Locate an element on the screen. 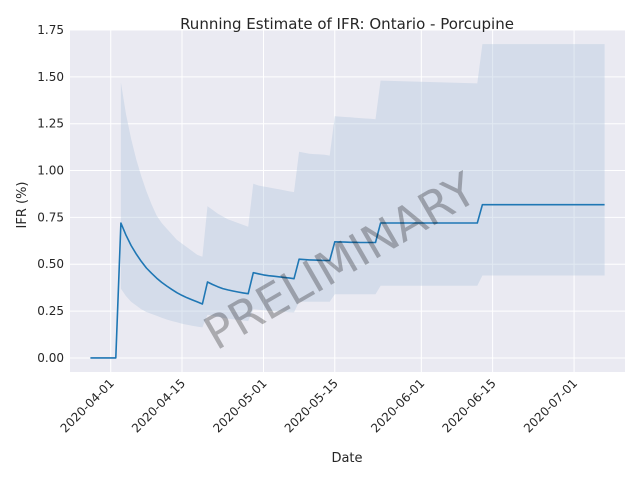 The width and height of the screenshot is (640, 480). y-tick-label: 0.50 is located at coordinates (50, 264).